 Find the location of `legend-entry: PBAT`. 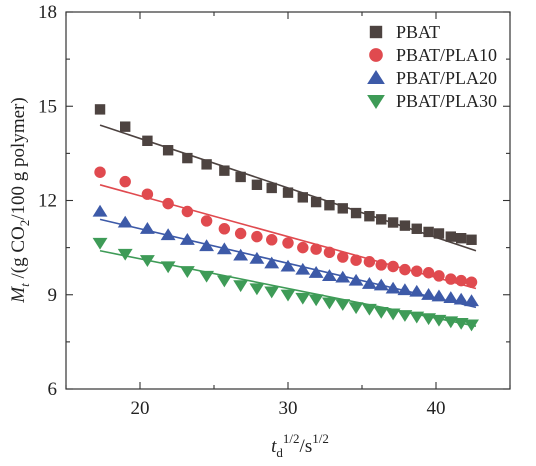

legend-entry: PBAT is located at coordinates (404, 32).